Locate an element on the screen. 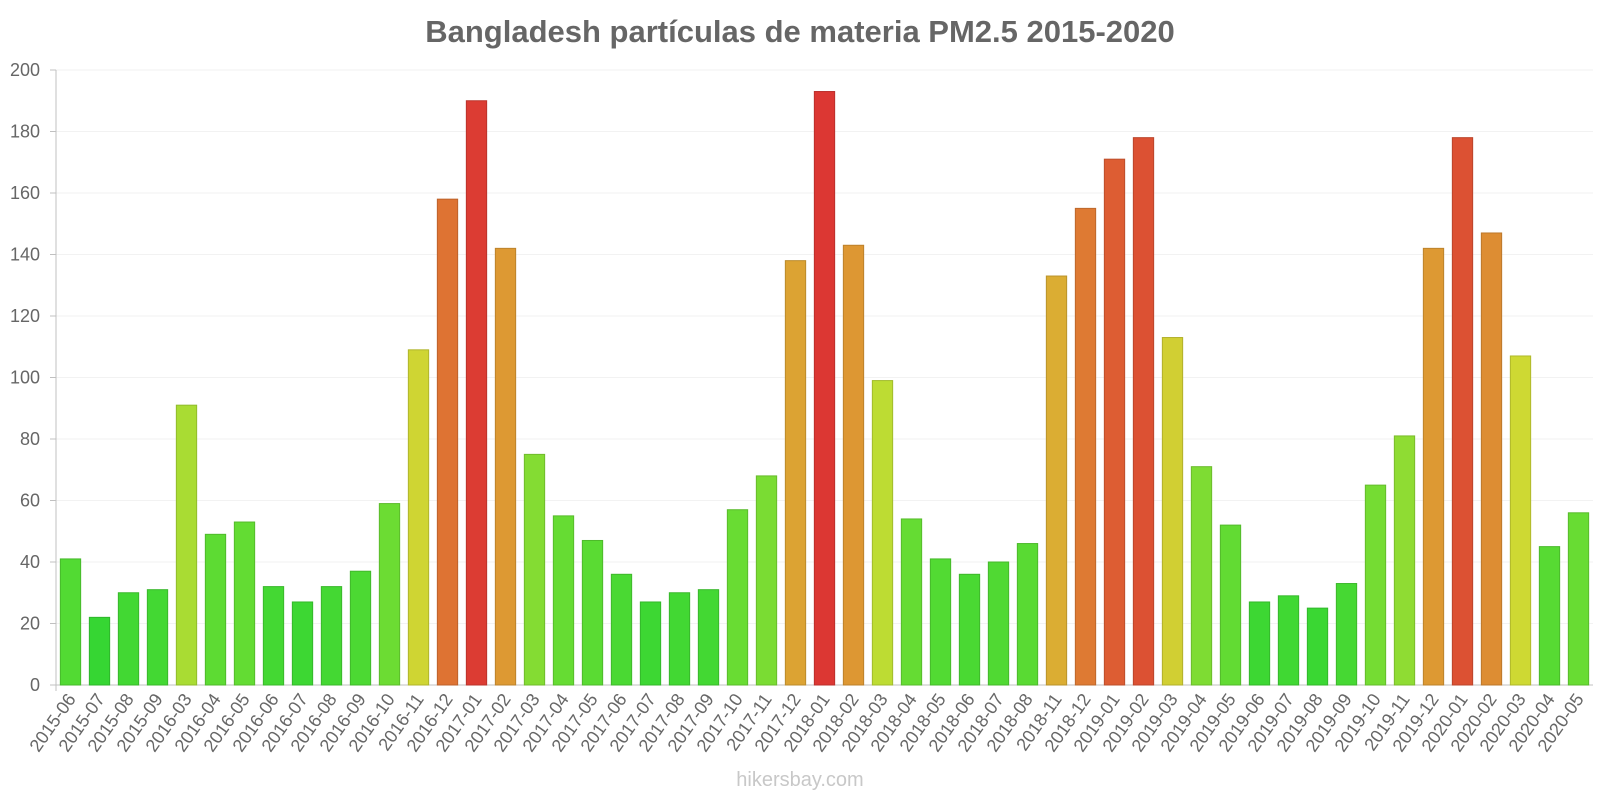 The width and height of the screenshot is (1600, 800). y-tick-label: 160 is located at coordinates (25, 193).